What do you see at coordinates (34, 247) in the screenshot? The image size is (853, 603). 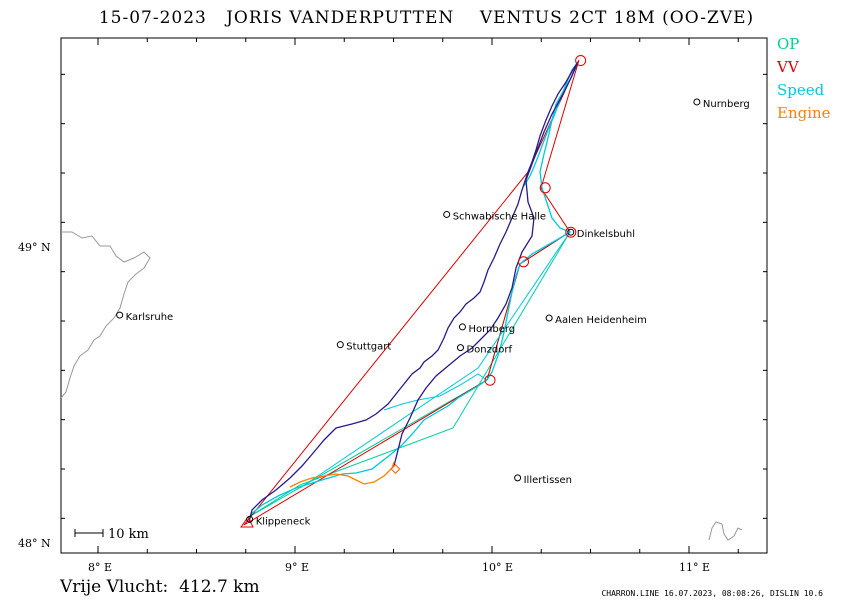 I see `y-tick-label: 49° N` at bounding box center [34, 247].